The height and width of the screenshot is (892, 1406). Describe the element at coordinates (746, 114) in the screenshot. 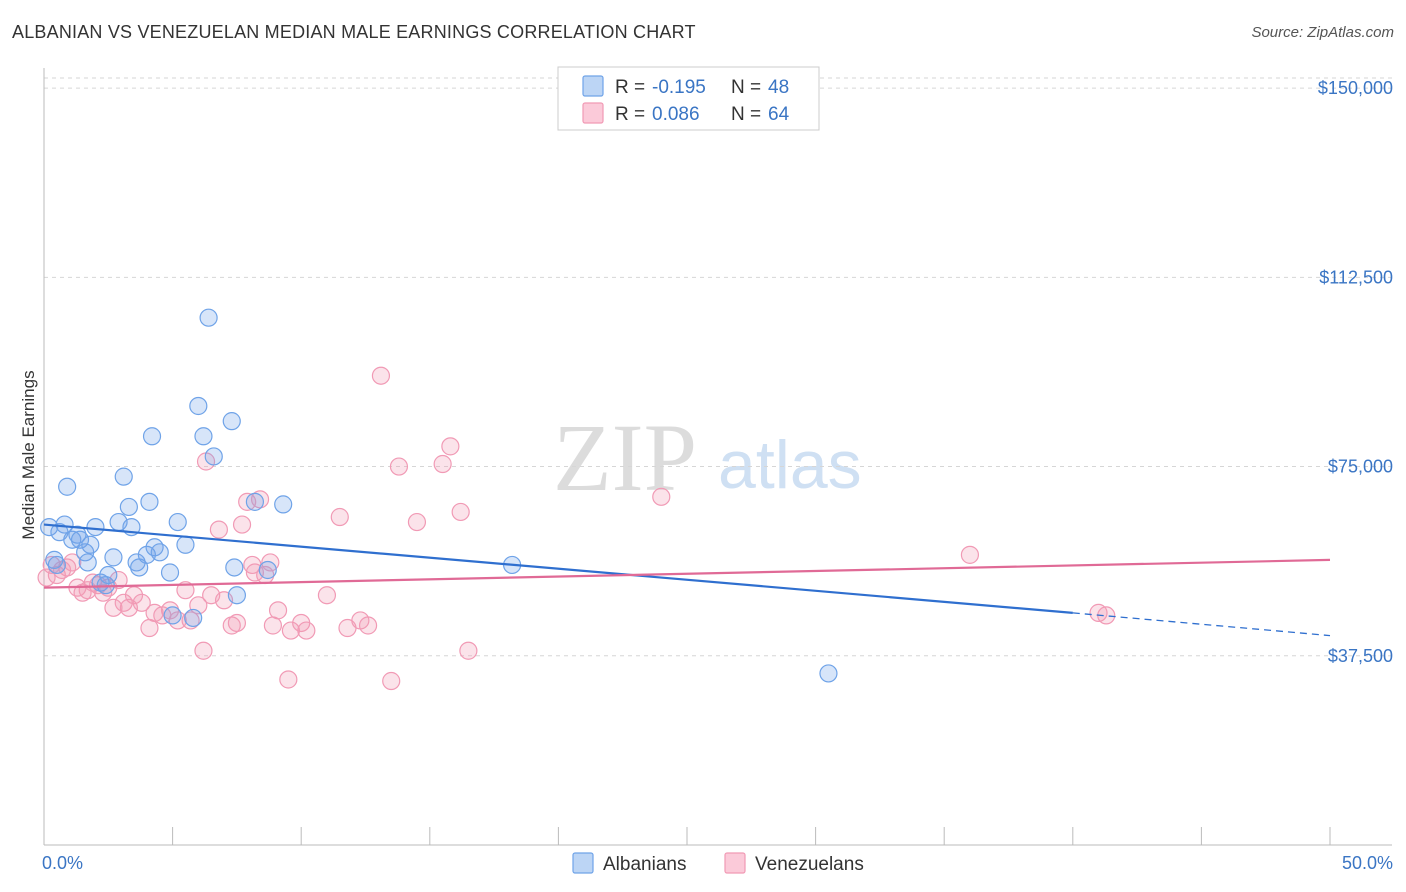

I see `legend-n-label-2: N =` at that location.